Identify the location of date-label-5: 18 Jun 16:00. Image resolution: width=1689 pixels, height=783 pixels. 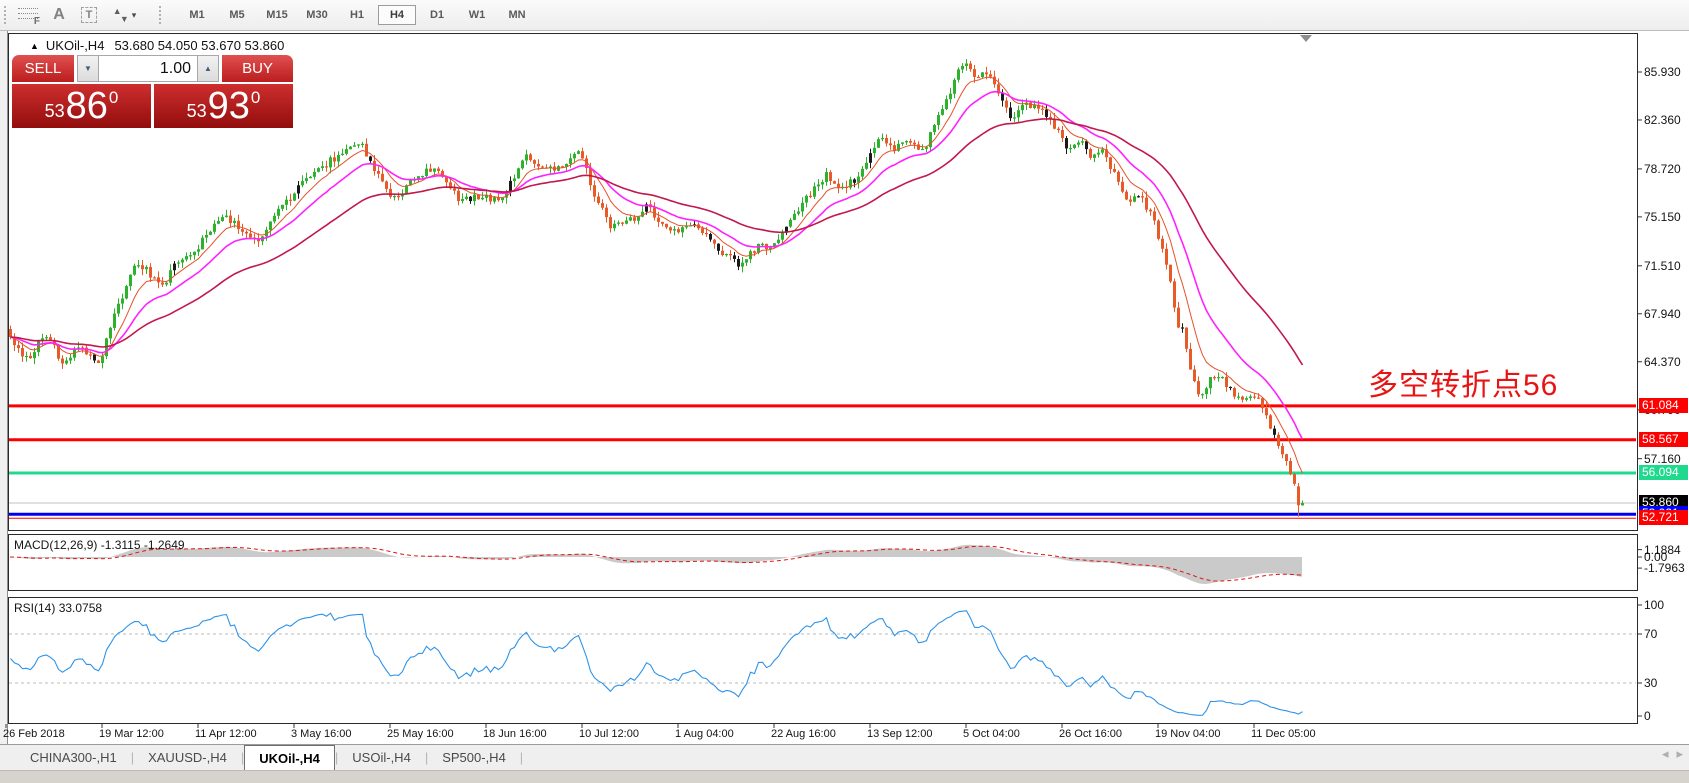
(515, 734).